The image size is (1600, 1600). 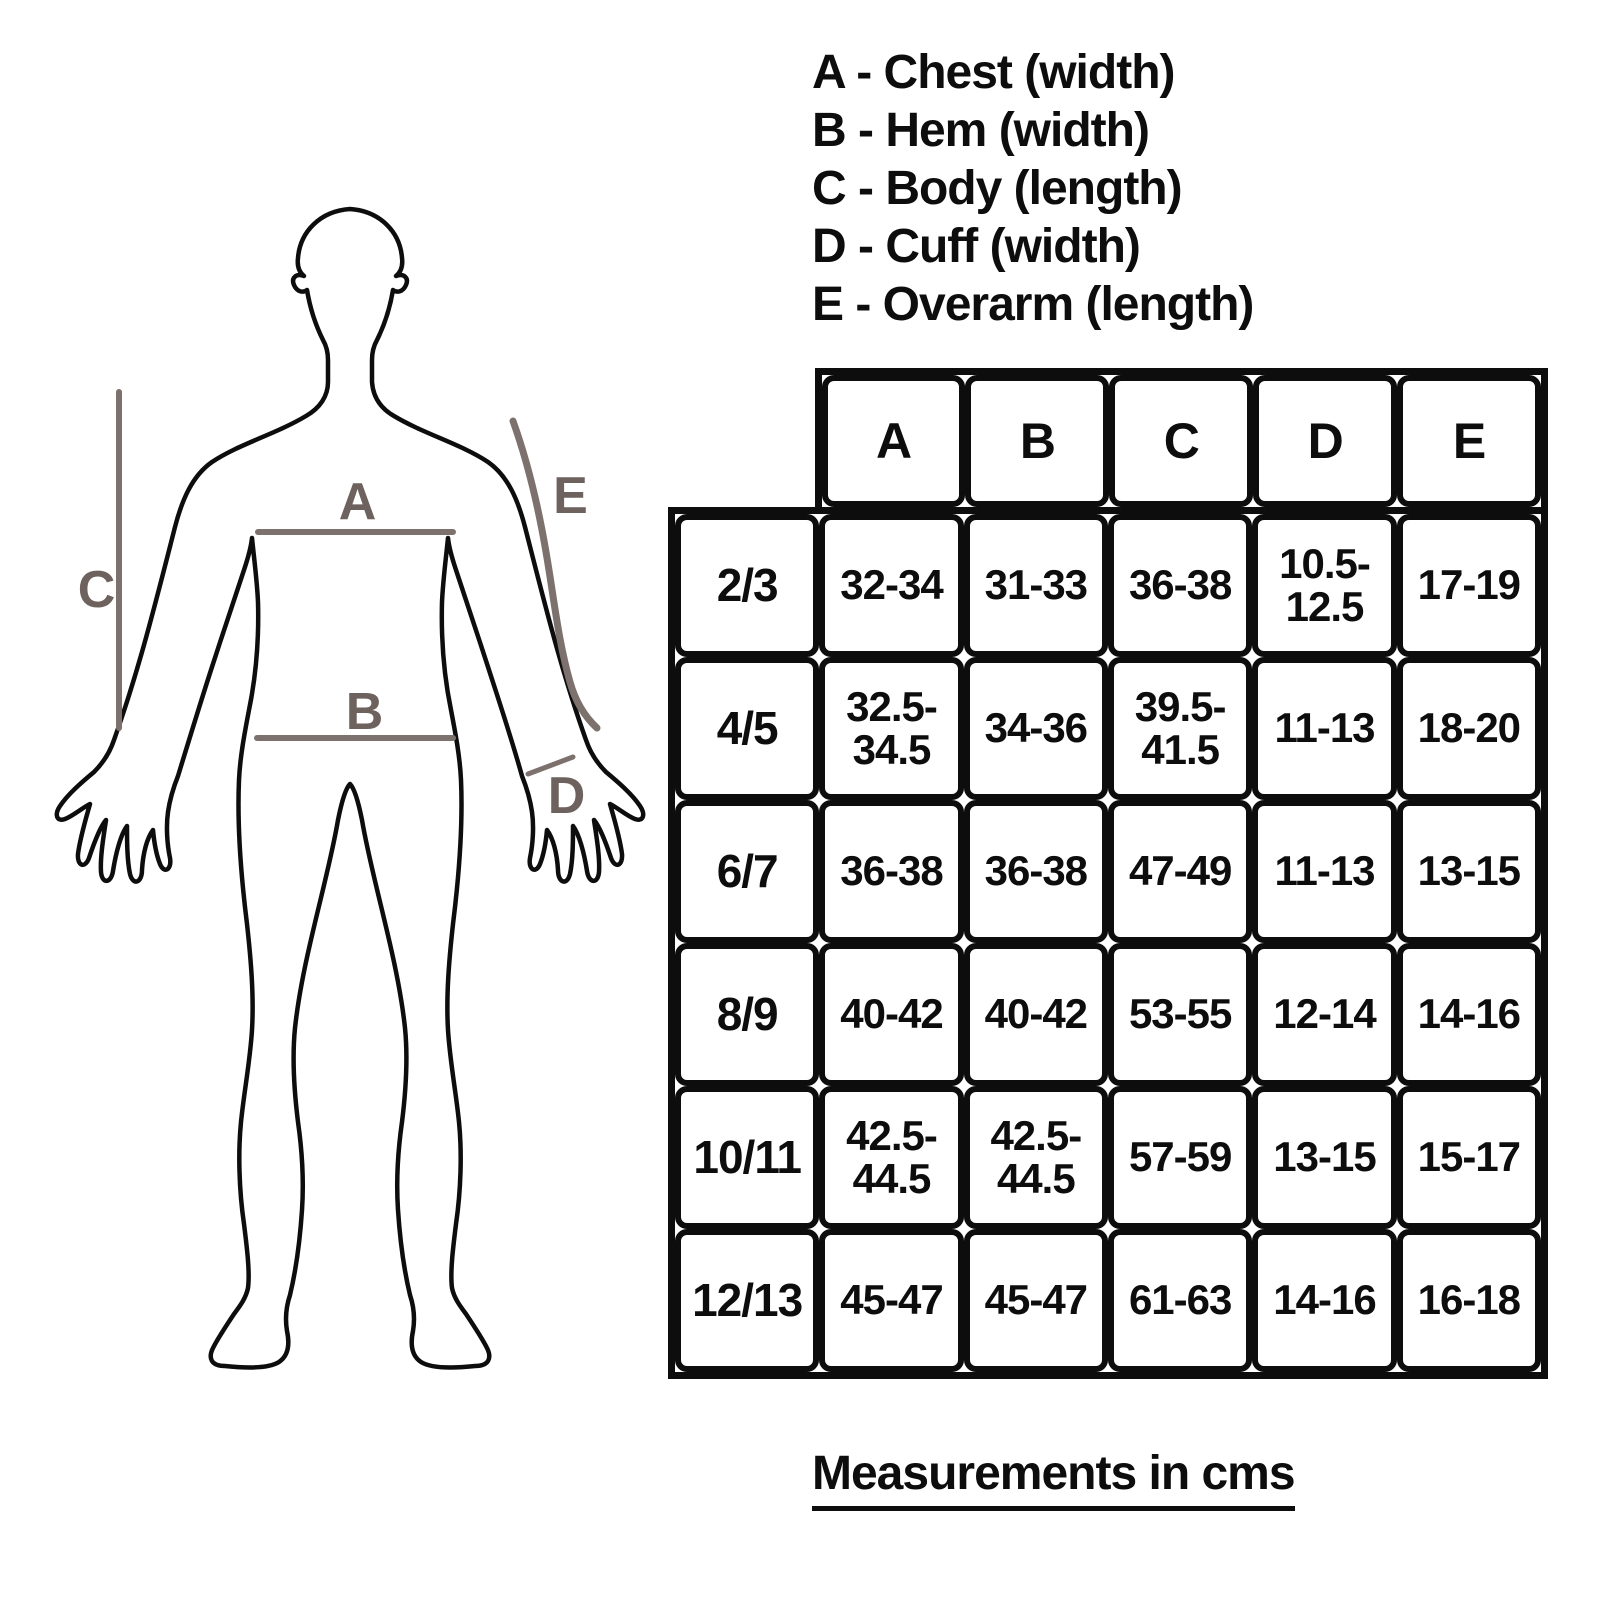 What do you see at coordinates (976, 246) in the screenshot?
I see `legend-item-d: D - Cuff (width)` at bounding box center [976, 246].